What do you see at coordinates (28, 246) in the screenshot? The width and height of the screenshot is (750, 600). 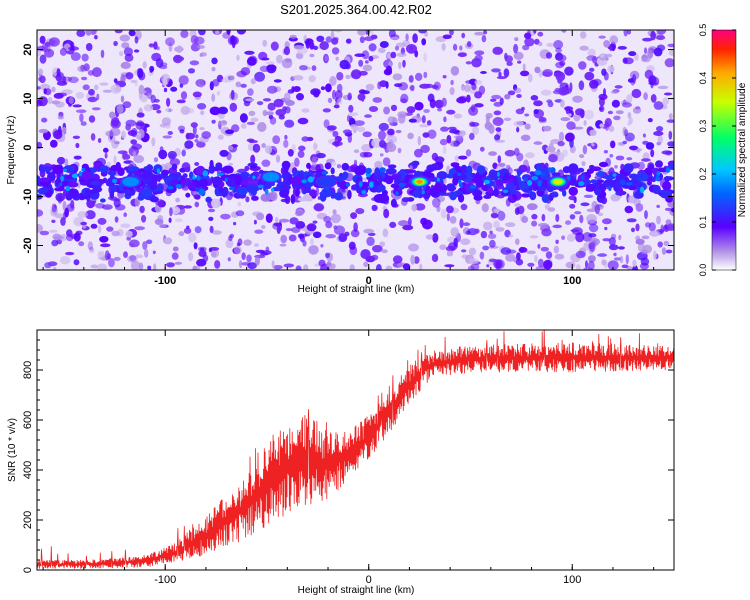 I see `y-tick-label: -20` at bounding box center [28, 246].